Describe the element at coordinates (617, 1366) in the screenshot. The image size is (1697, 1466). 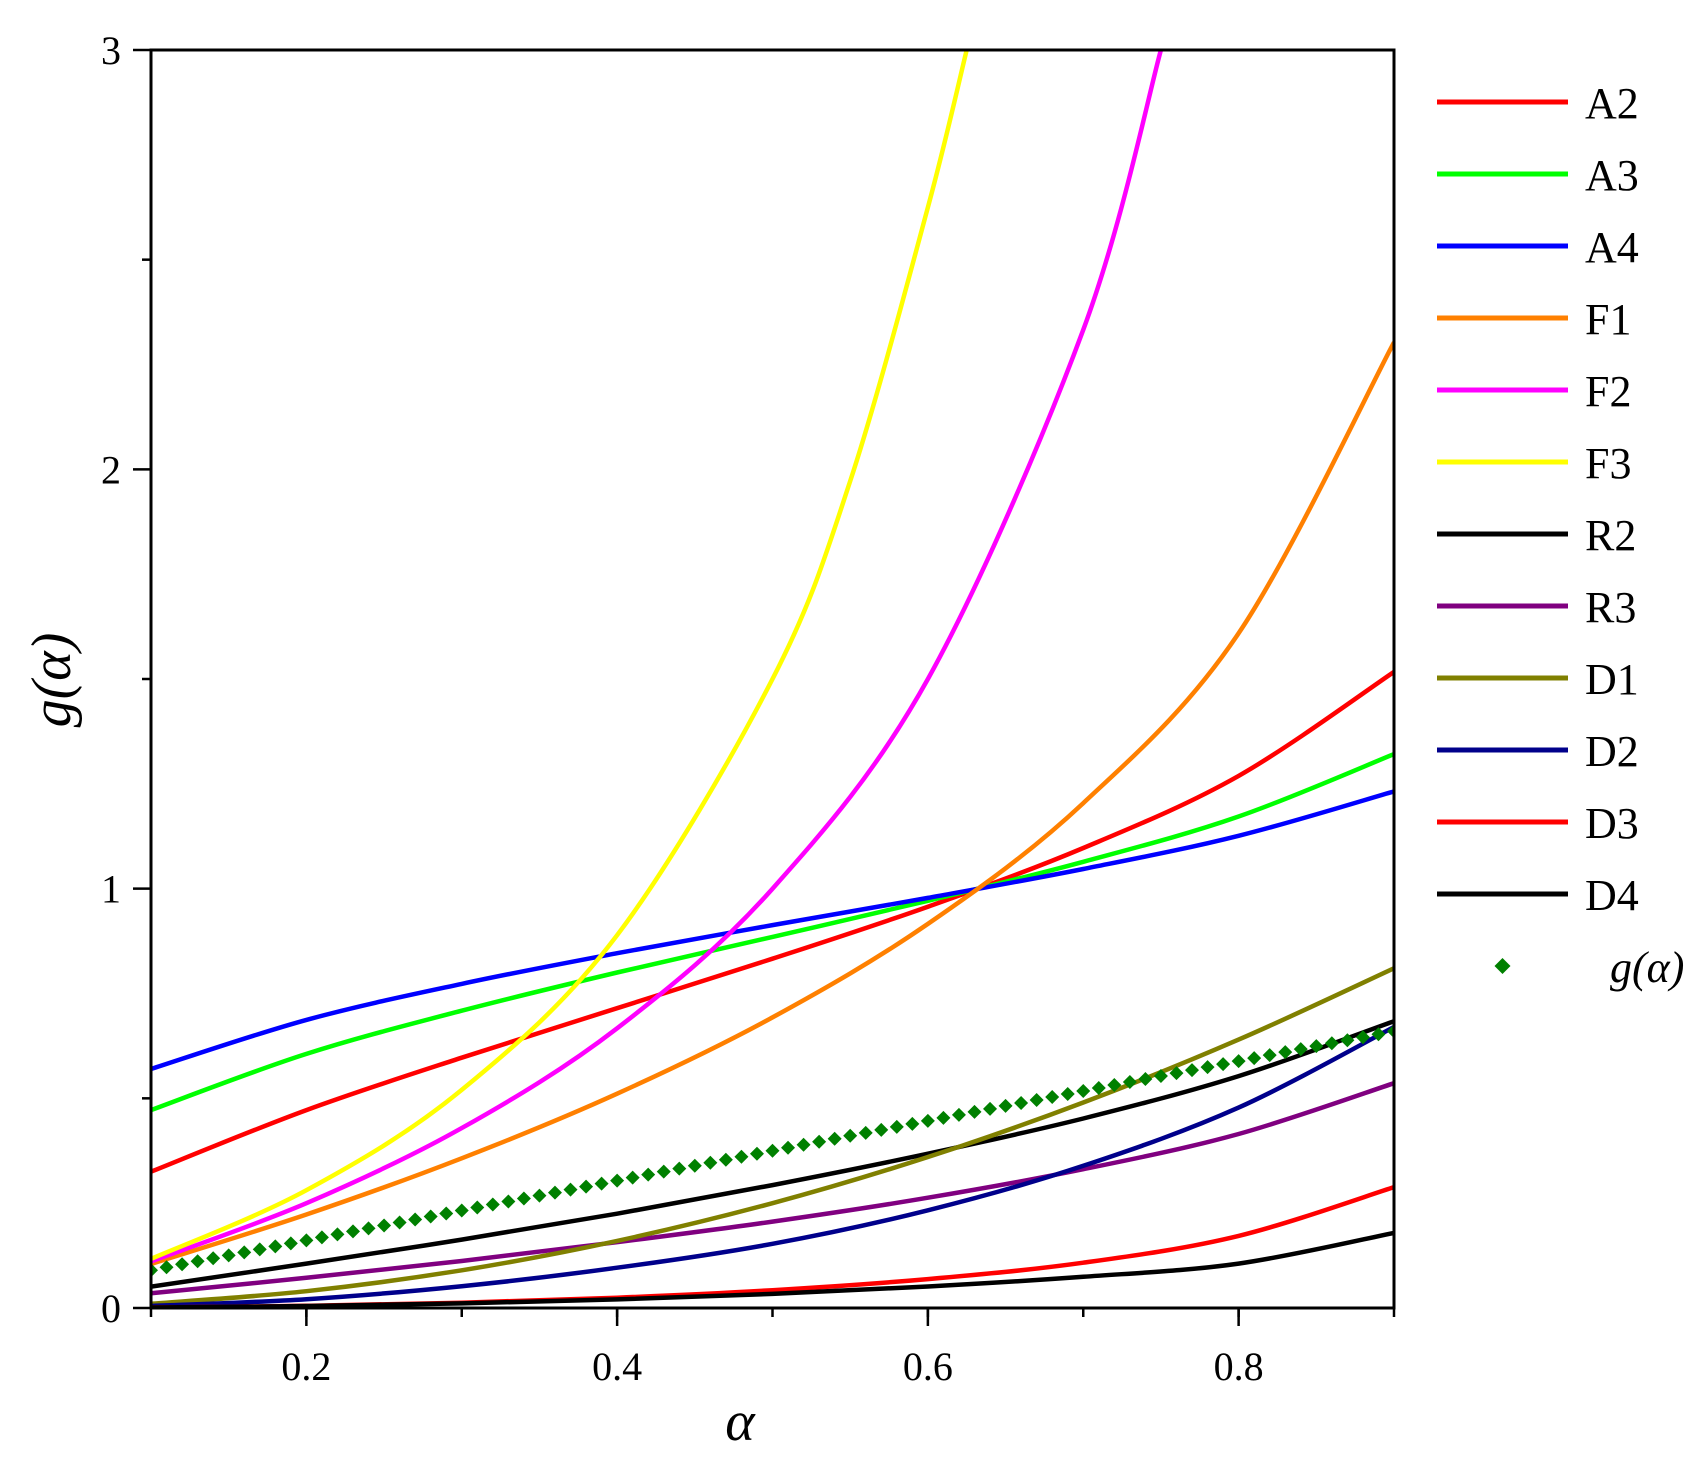
I see `x-tick-label: 0.4` at that location.